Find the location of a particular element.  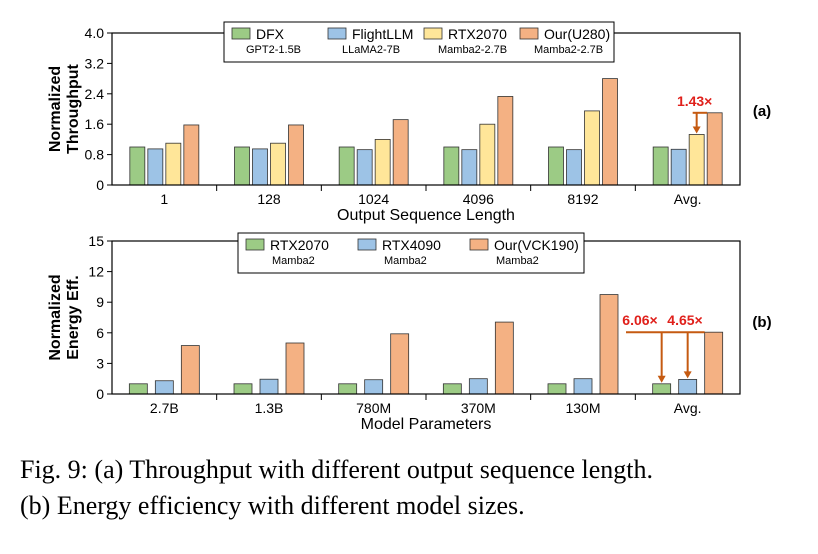

x-axis-title: Output Sequence Length is located at coordinates (426, 215).